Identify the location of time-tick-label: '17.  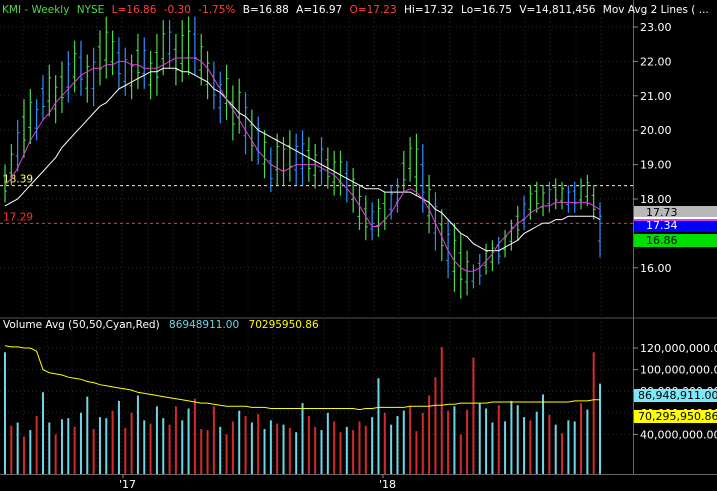
(127, 484).